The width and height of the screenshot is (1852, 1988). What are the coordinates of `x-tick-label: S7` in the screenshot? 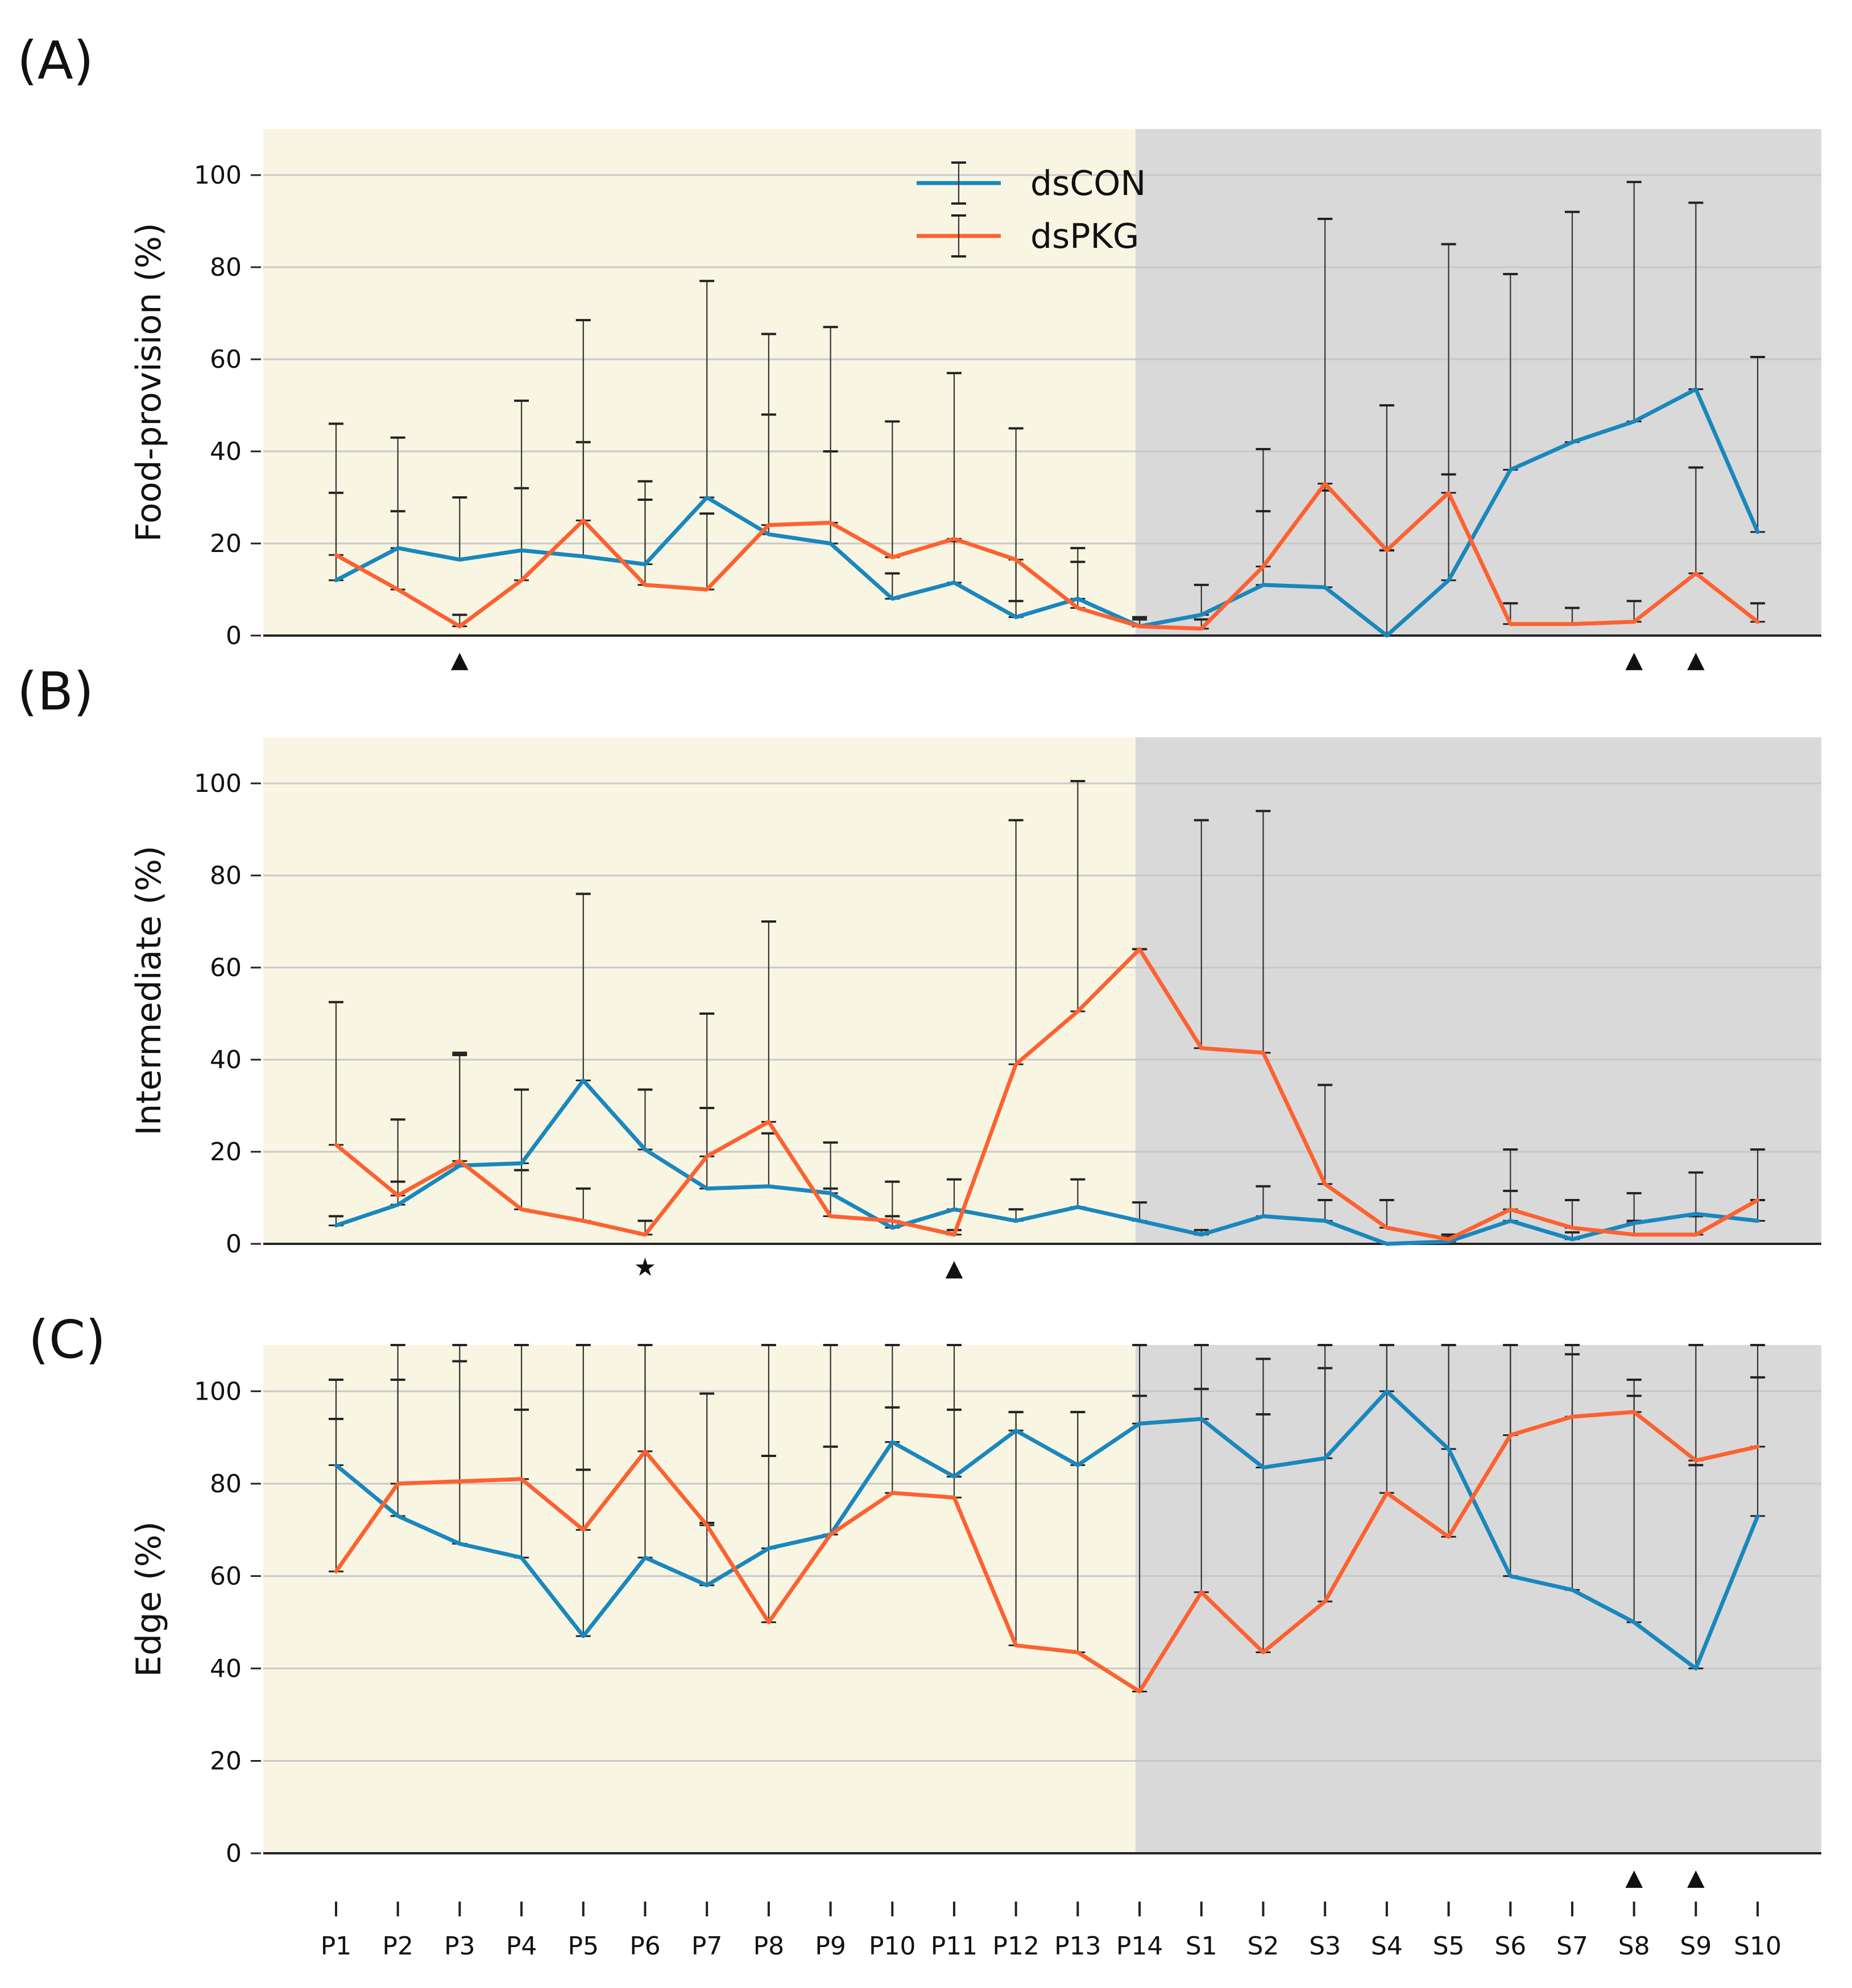 It's located at (1572, 1946).